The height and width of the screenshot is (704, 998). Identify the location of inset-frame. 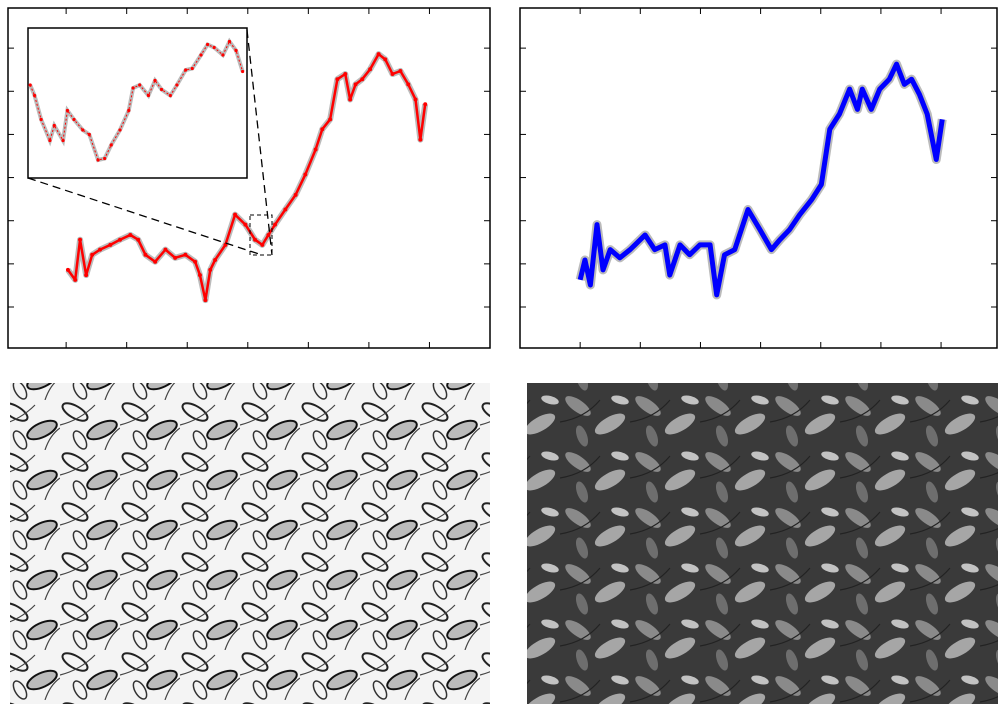
(137, 103).